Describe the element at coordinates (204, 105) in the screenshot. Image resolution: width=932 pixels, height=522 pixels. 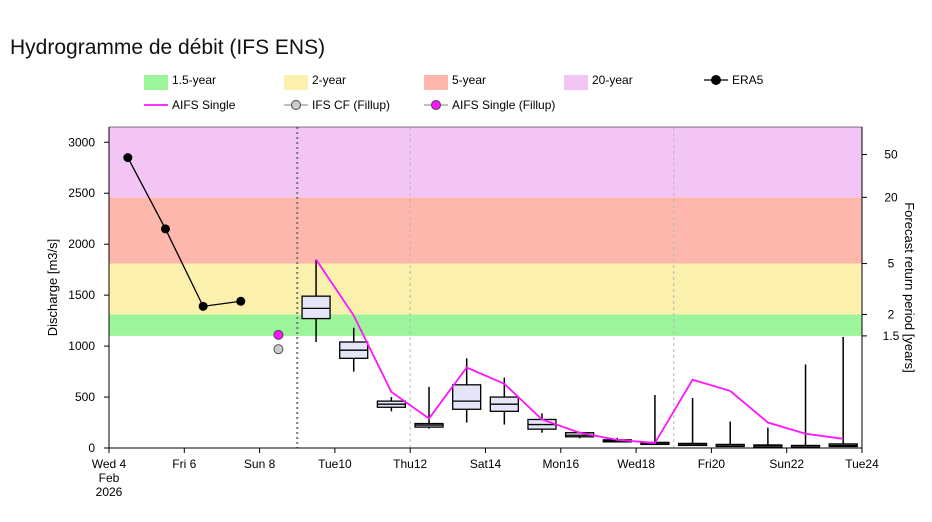
I see `legend-label-aifs: AIFS Single` at that location.